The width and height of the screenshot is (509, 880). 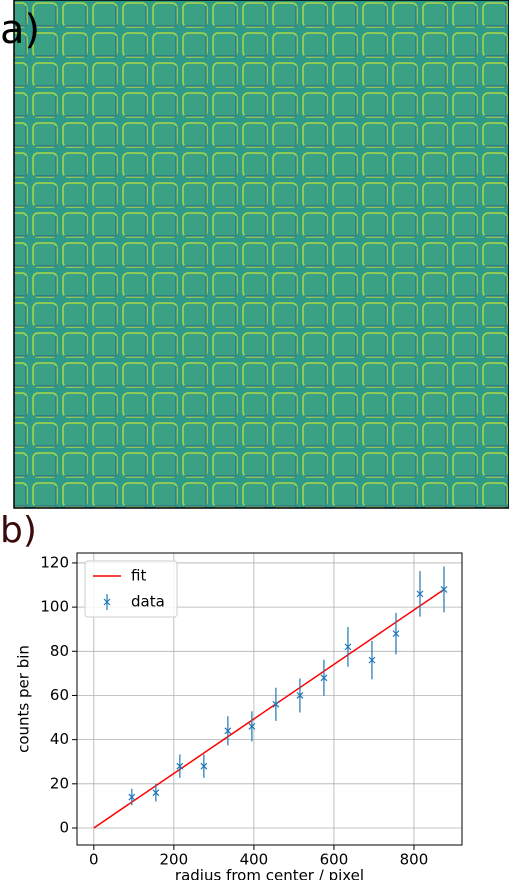 What do you see at coordinates (148, 602) in the screenshot?
I see `legend-label: data` at bounding box center [148, 602].